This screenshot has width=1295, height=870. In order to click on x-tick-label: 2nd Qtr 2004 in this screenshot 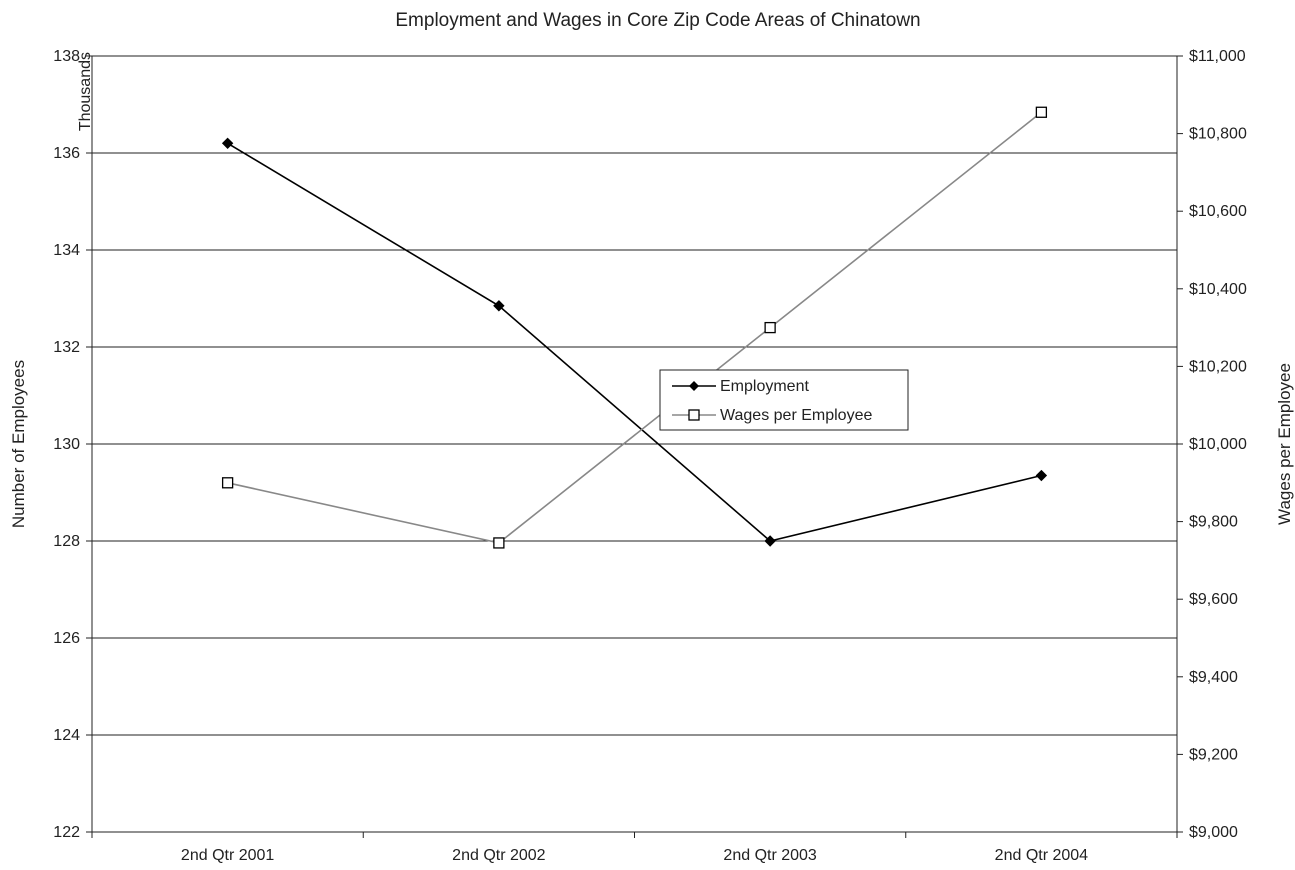, I will do `click(1042, 855)`.